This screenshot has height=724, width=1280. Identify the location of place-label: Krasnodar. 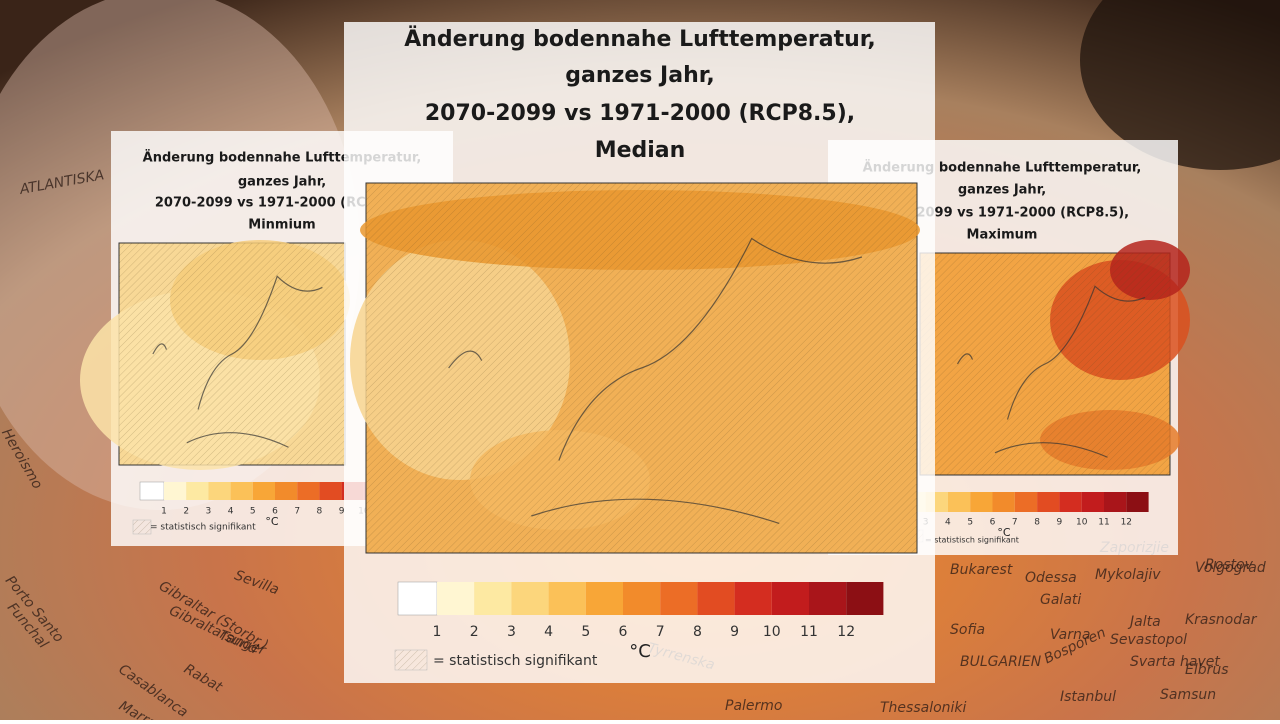
(1221, 620).